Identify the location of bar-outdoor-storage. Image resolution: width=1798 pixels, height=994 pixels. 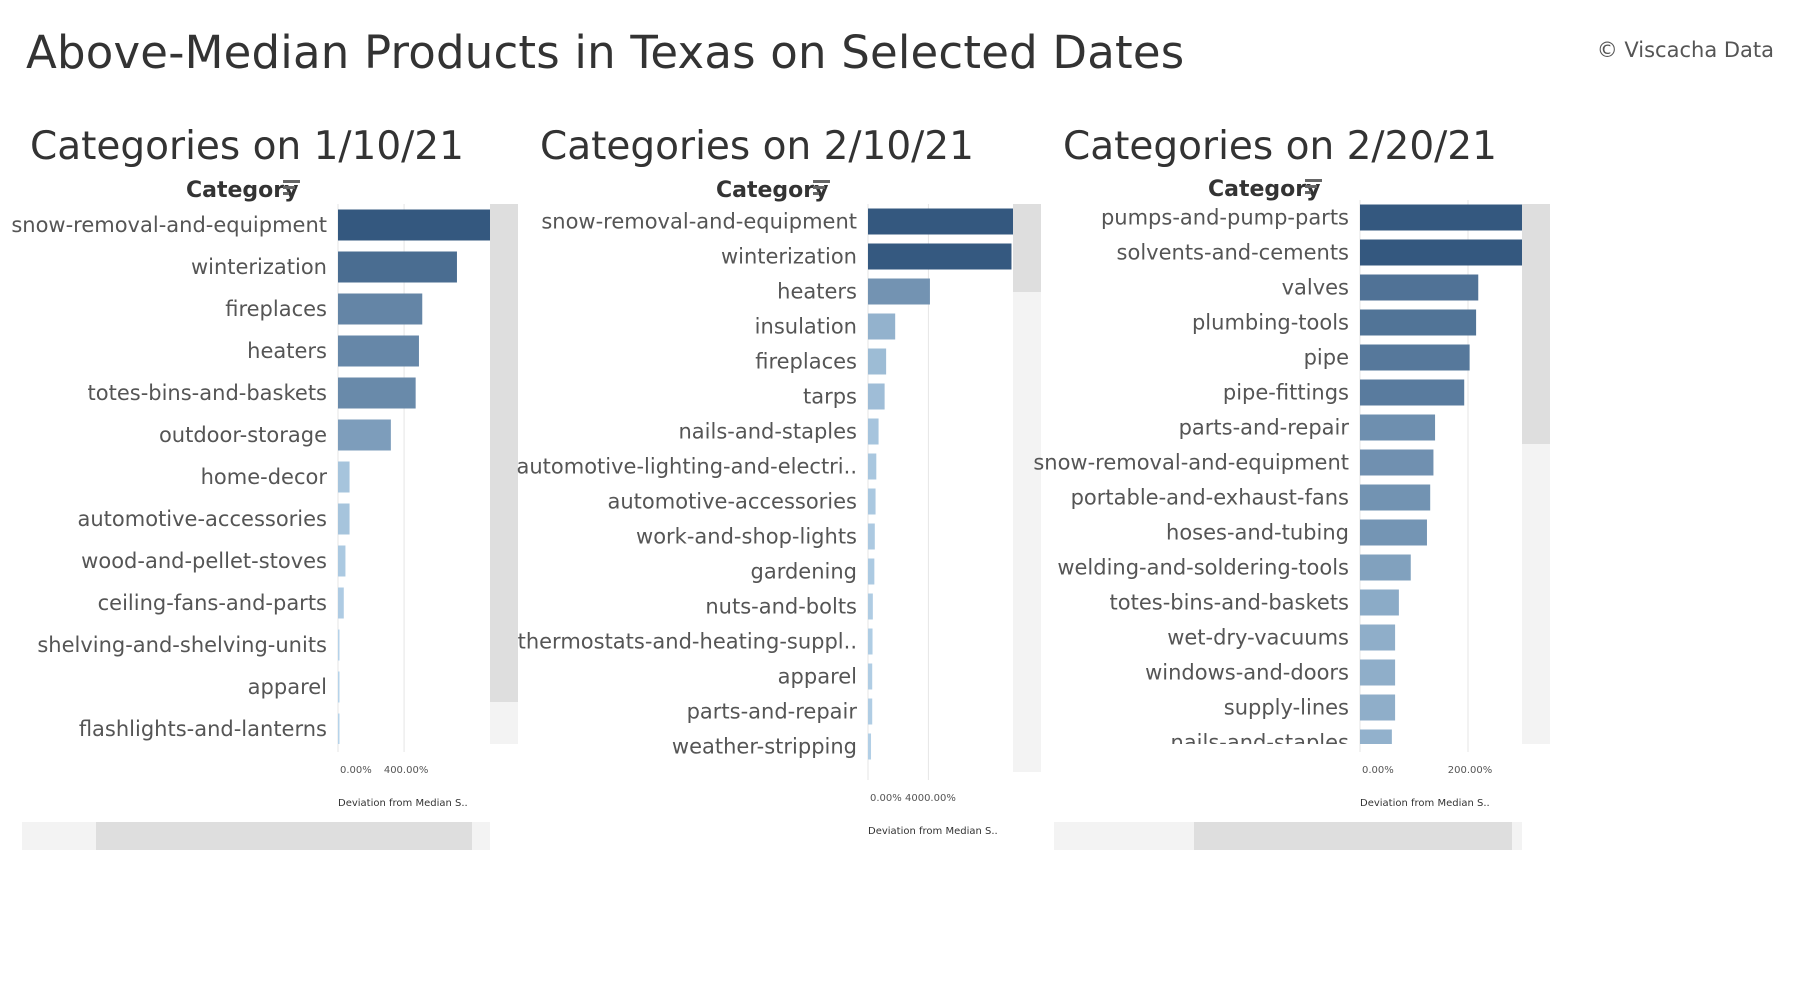
(364, 435).